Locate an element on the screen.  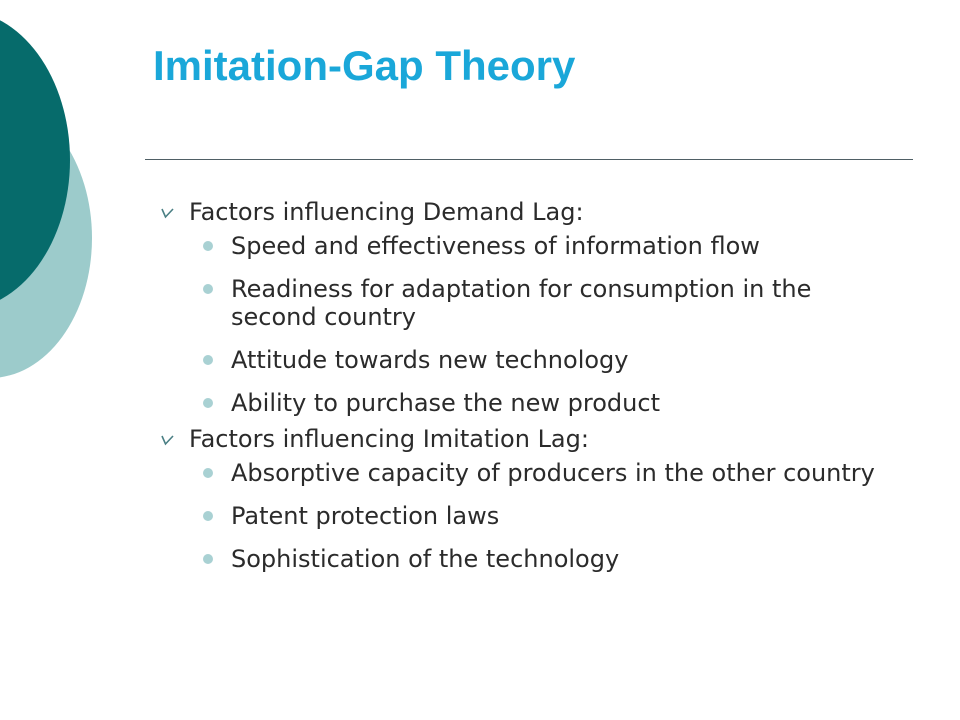
decorative-circles is located at coordinates (46, 199).